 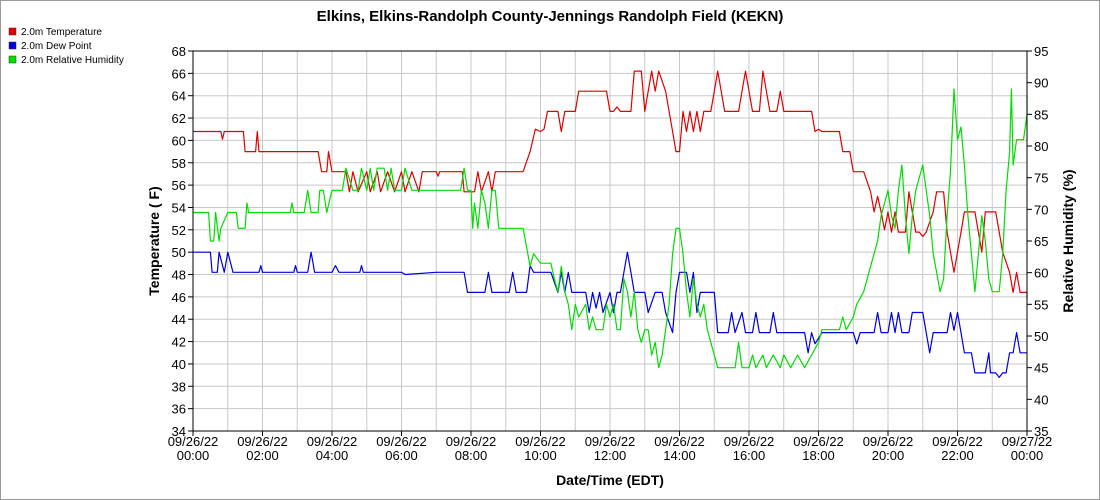 What do you see at coordinates (1041, 368) in the screenshot?
I see `y2-tick-label: 45` at bounding box center [1041, 368].